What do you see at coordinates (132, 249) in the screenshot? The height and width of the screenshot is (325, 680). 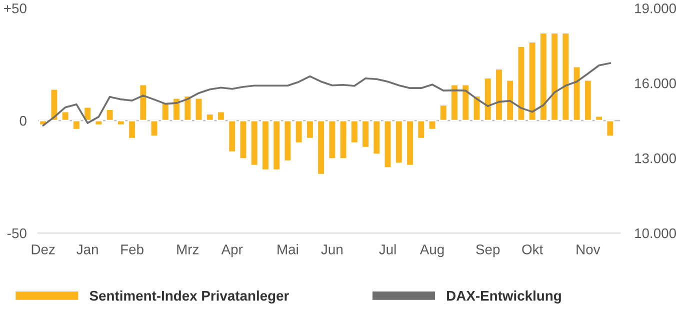 I see `x-tick-label: Feb` at bounding box center [132, 249].